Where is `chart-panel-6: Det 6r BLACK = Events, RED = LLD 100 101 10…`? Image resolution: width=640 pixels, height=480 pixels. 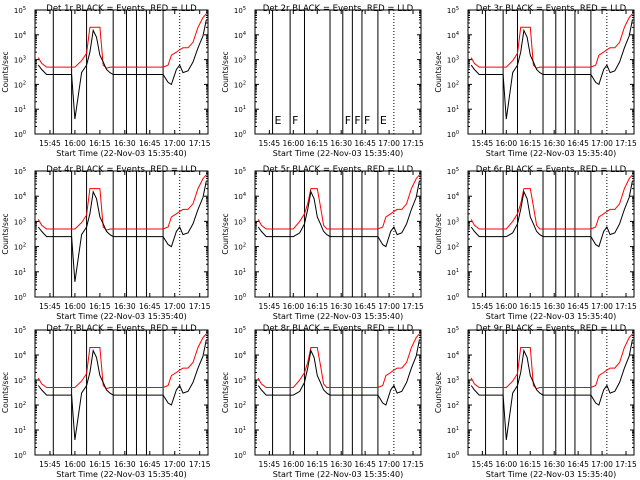
chart-panel-6: Det 6r BLACK = Events, RED = LLD 100 101 10… is located at coordinates (535, 243).